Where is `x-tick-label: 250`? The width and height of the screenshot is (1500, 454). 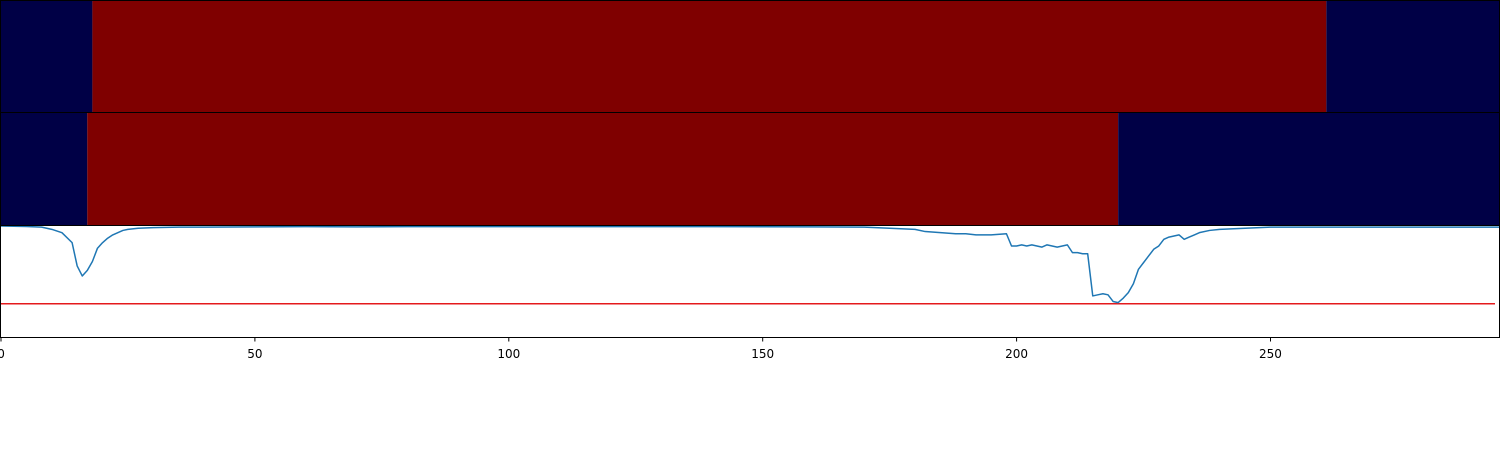
x-tick-label: 250 is located at coordinates (1270, 354).